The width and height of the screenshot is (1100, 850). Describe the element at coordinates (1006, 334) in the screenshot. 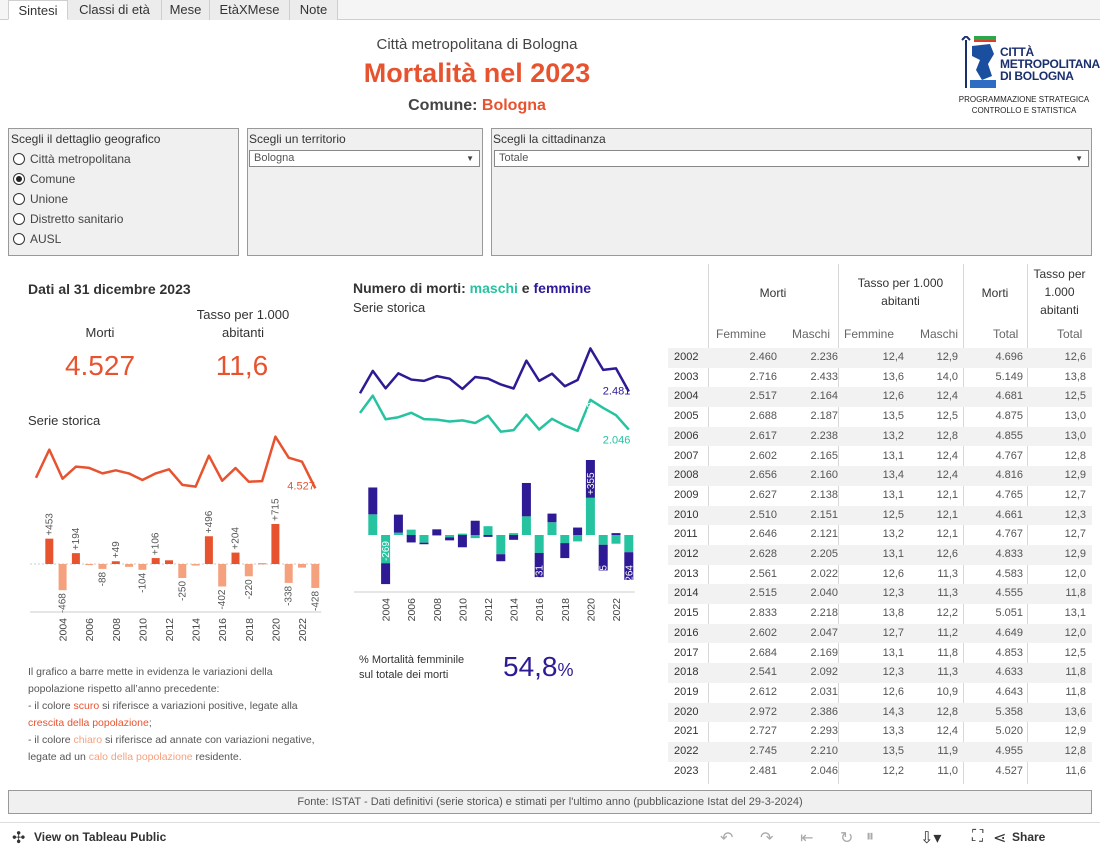

I see `subheader-total: Total` at that location.